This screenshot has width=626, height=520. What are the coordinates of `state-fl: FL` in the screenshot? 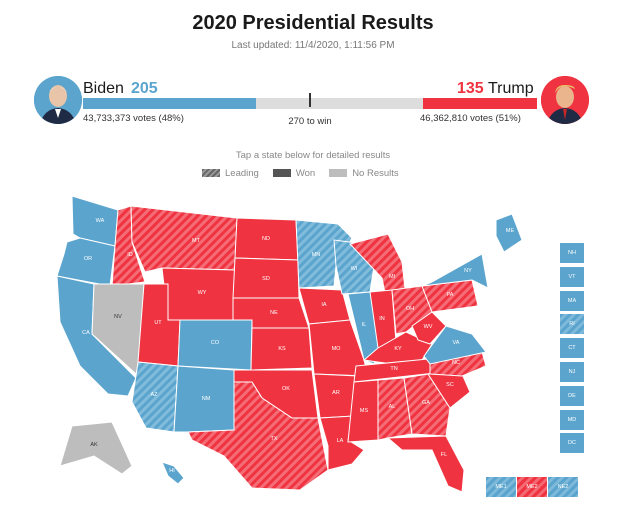 It's located at (425, 464).